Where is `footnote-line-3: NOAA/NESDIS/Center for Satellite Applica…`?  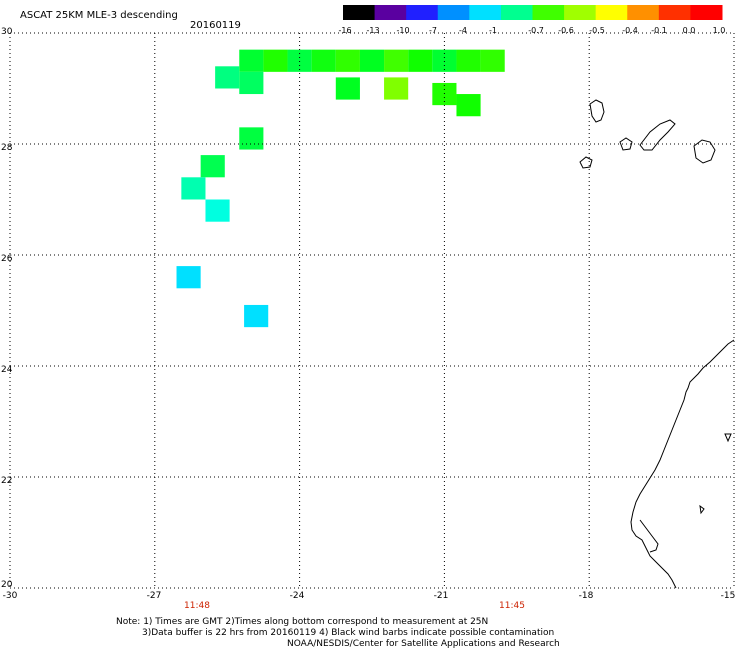 footnote-line-3: NOAA/NESDIS/Center for Satellite Applica… is located at coordinates (423, 644).